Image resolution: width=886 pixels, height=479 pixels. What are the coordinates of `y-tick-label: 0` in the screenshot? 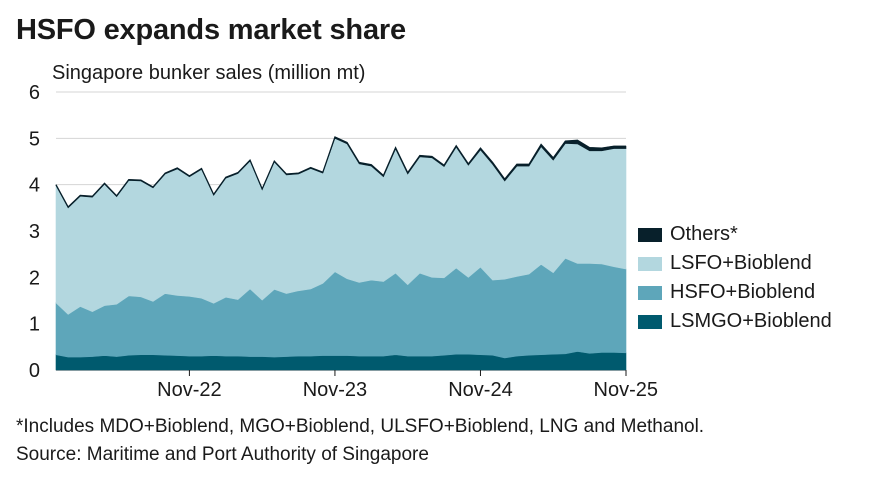 It's located at (34, 371).